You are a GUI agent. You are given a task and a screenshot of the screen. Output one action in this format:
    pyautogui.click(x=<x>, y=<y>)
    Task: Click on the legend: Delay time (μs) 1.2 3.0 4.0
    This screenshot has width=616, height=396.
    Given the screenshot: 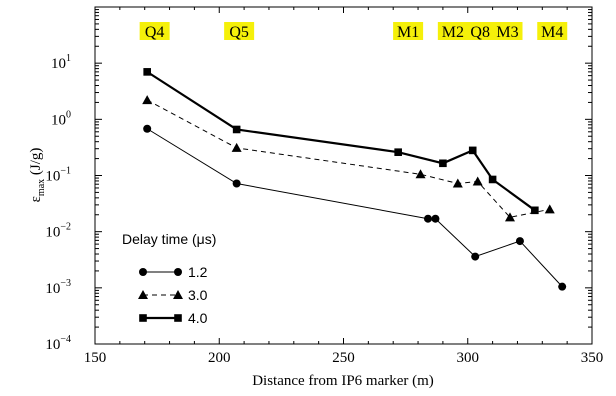 What is the action you would take?
    pyautogui.click(x=169, y=278)
    